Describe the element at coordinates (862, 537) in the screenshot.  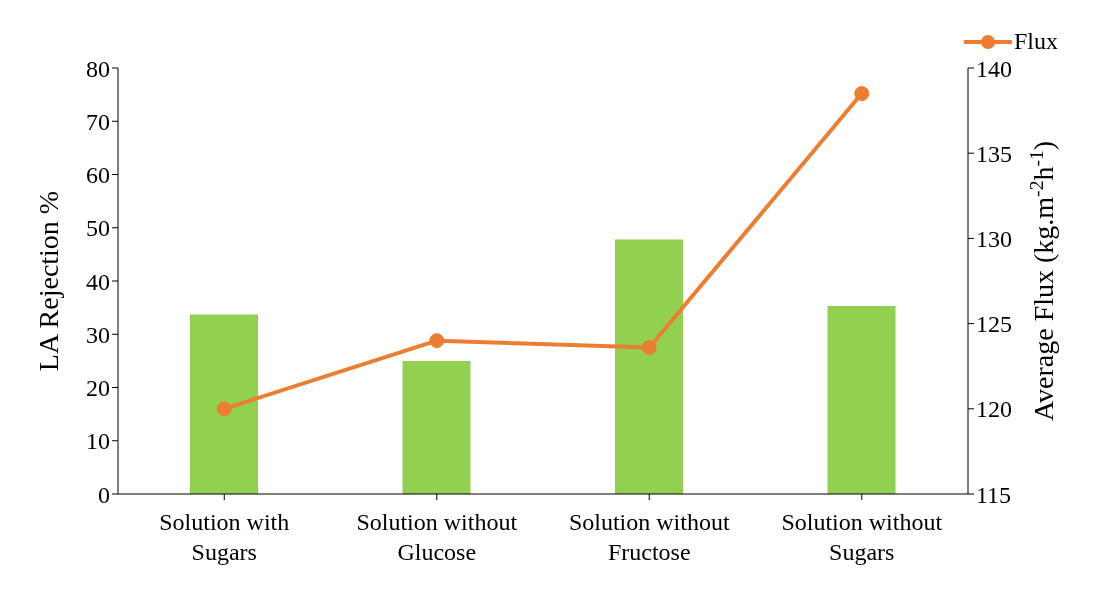
I see `x-tick-label: Solution without Sugars` at that location.